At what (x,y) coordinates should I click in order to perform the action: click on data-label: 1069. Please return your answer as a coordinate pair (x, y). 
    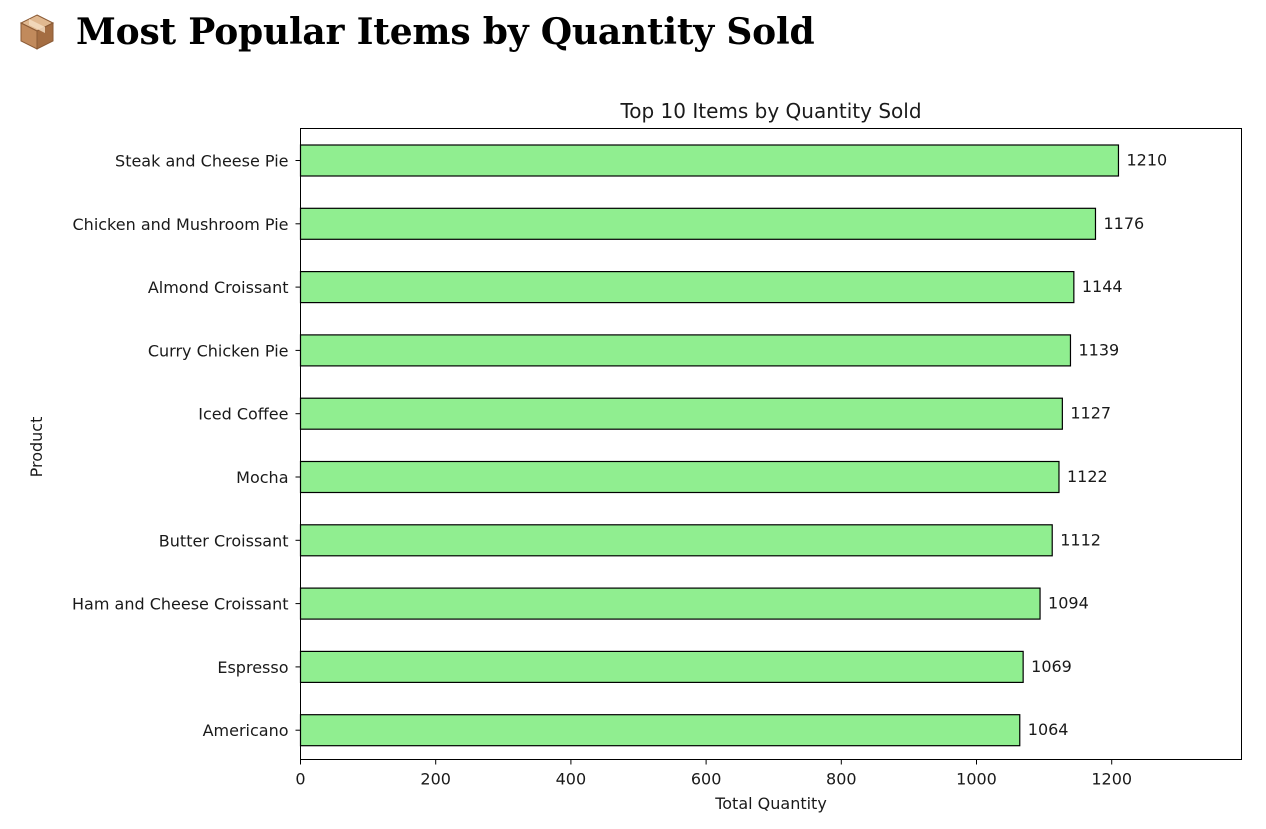
    Looking at the image, I should click on (1051, 666).